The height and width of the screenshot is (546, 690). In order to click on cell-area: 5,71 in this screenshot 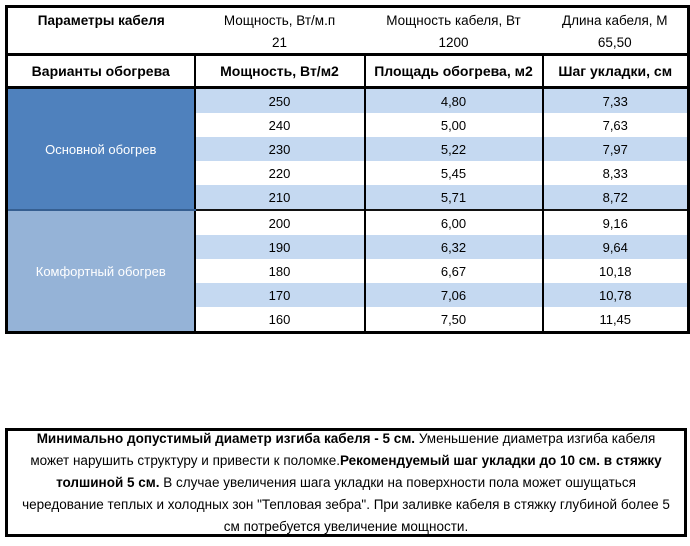, I will do `click(453, 197)`.